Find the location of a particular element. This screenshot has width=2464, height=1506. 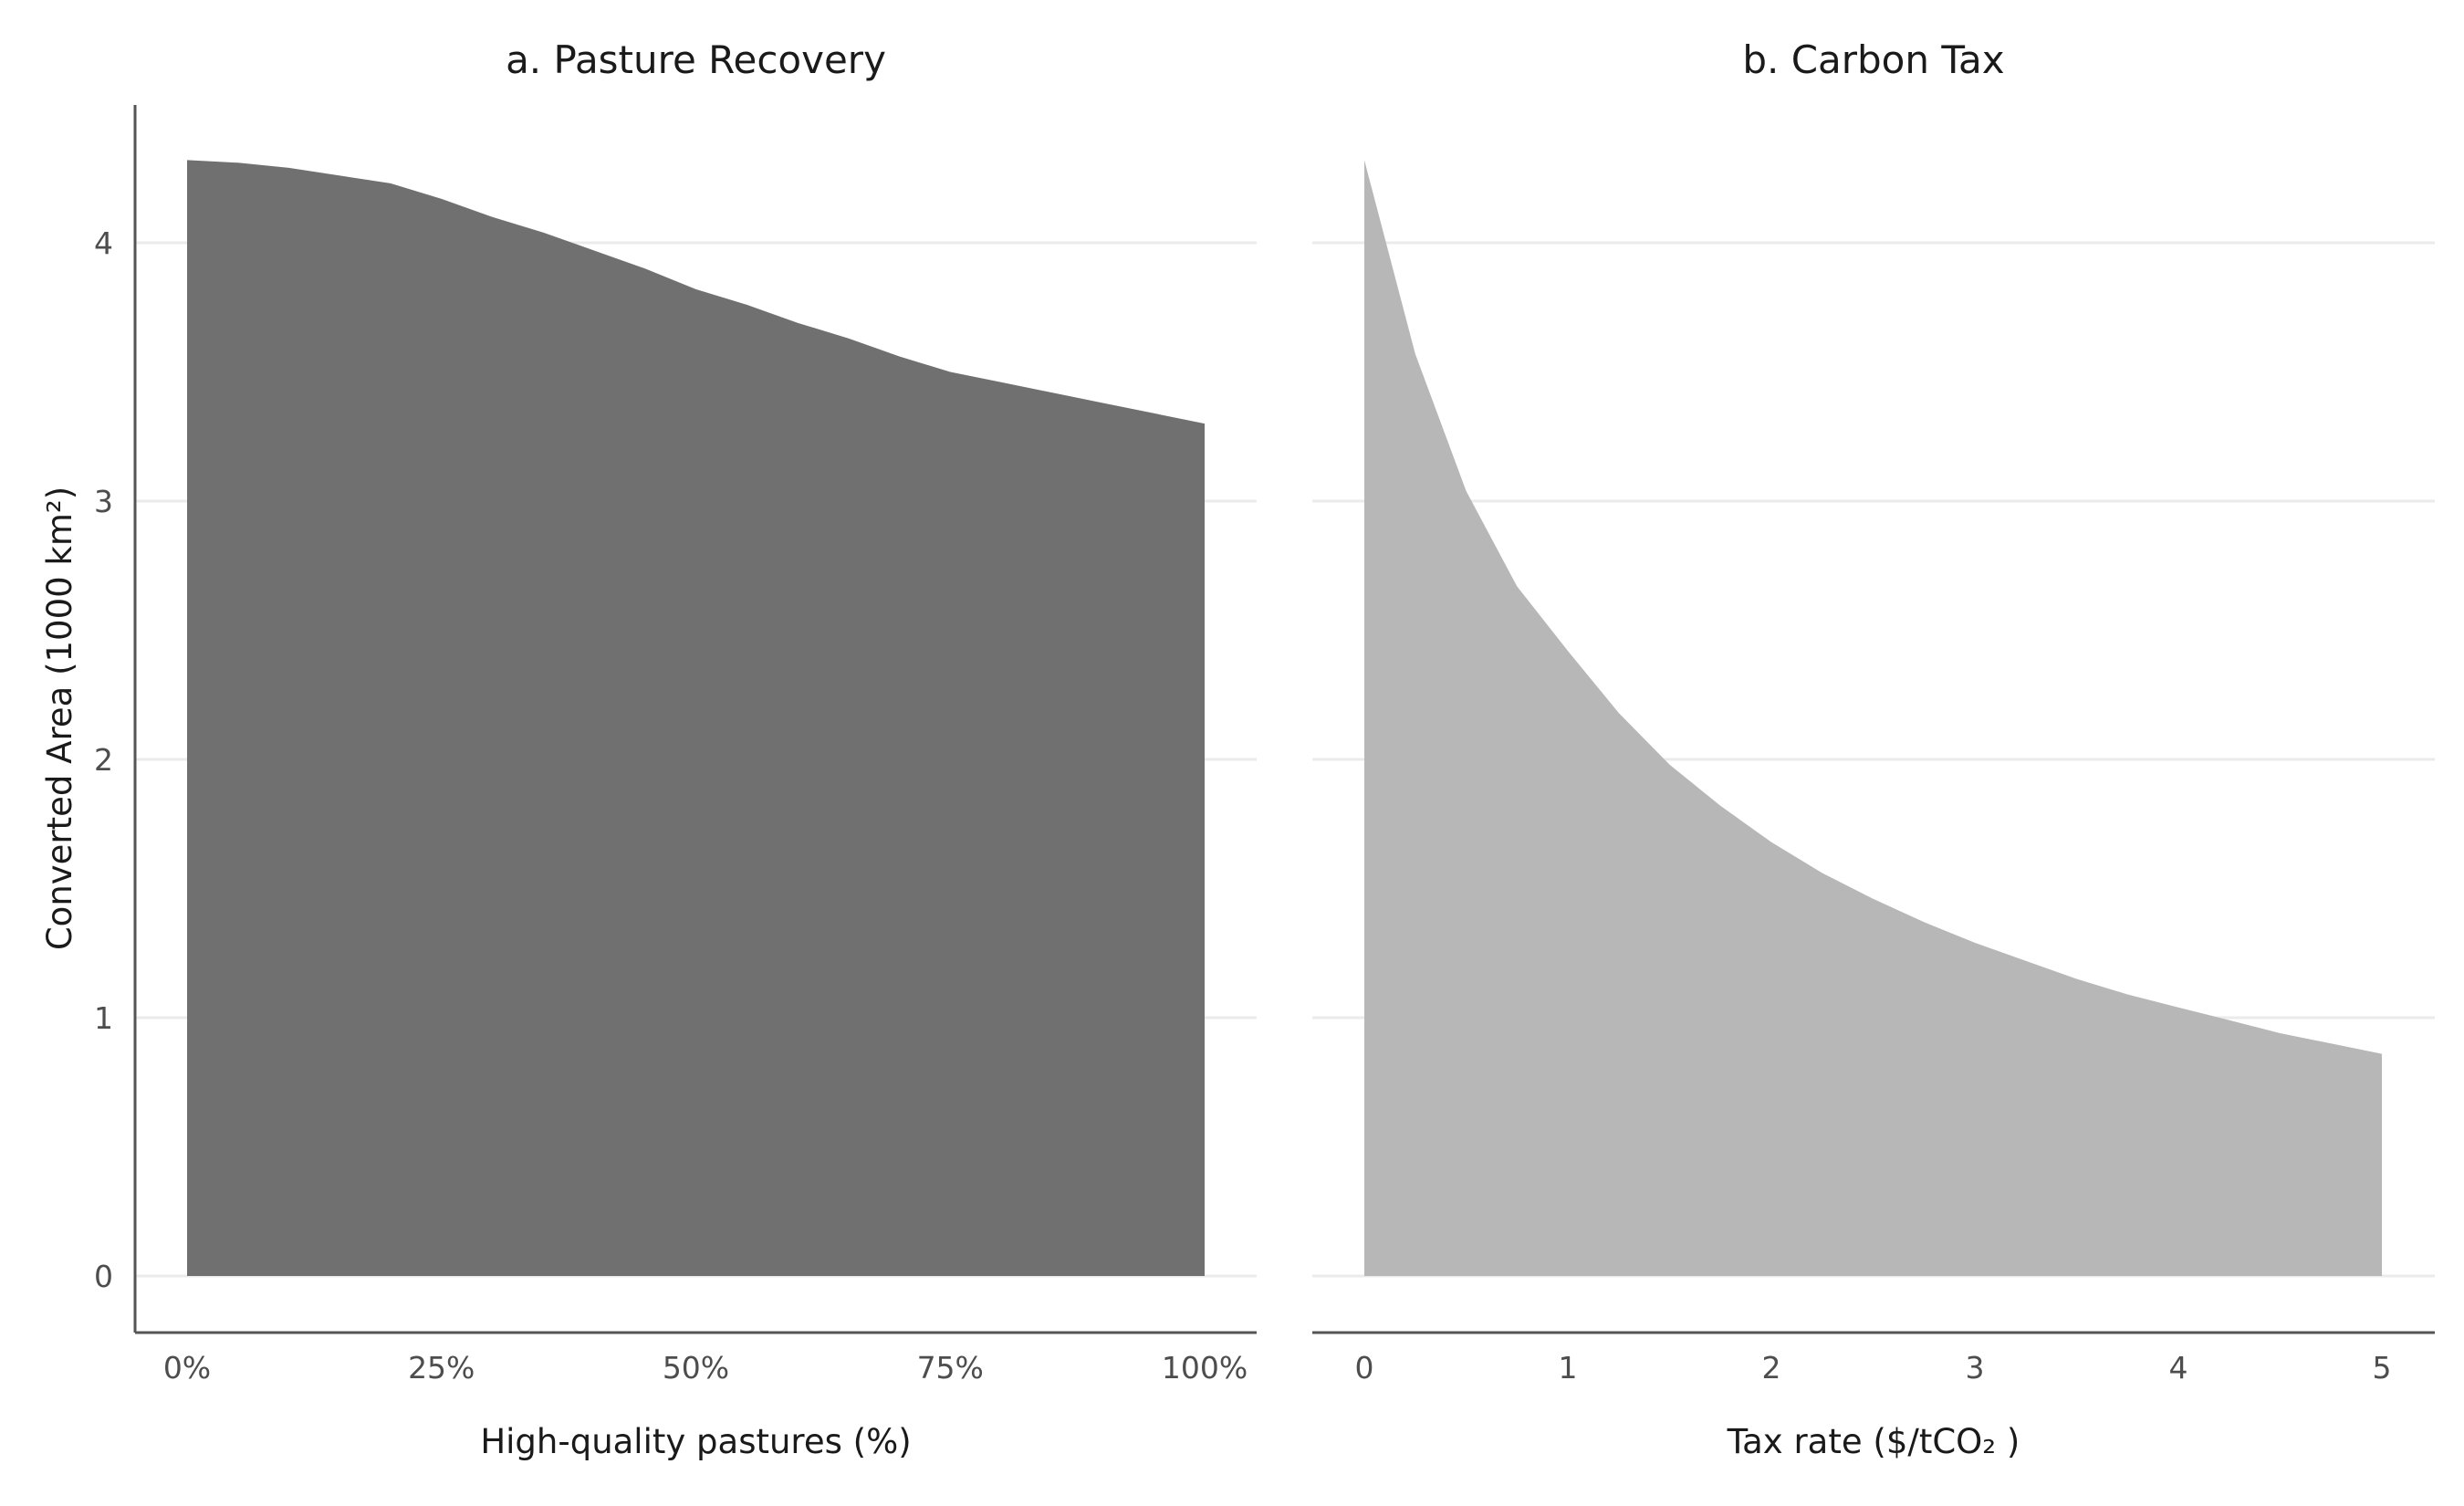

x-tick-label-2: 2 is located at coordinates (1771, 1368).